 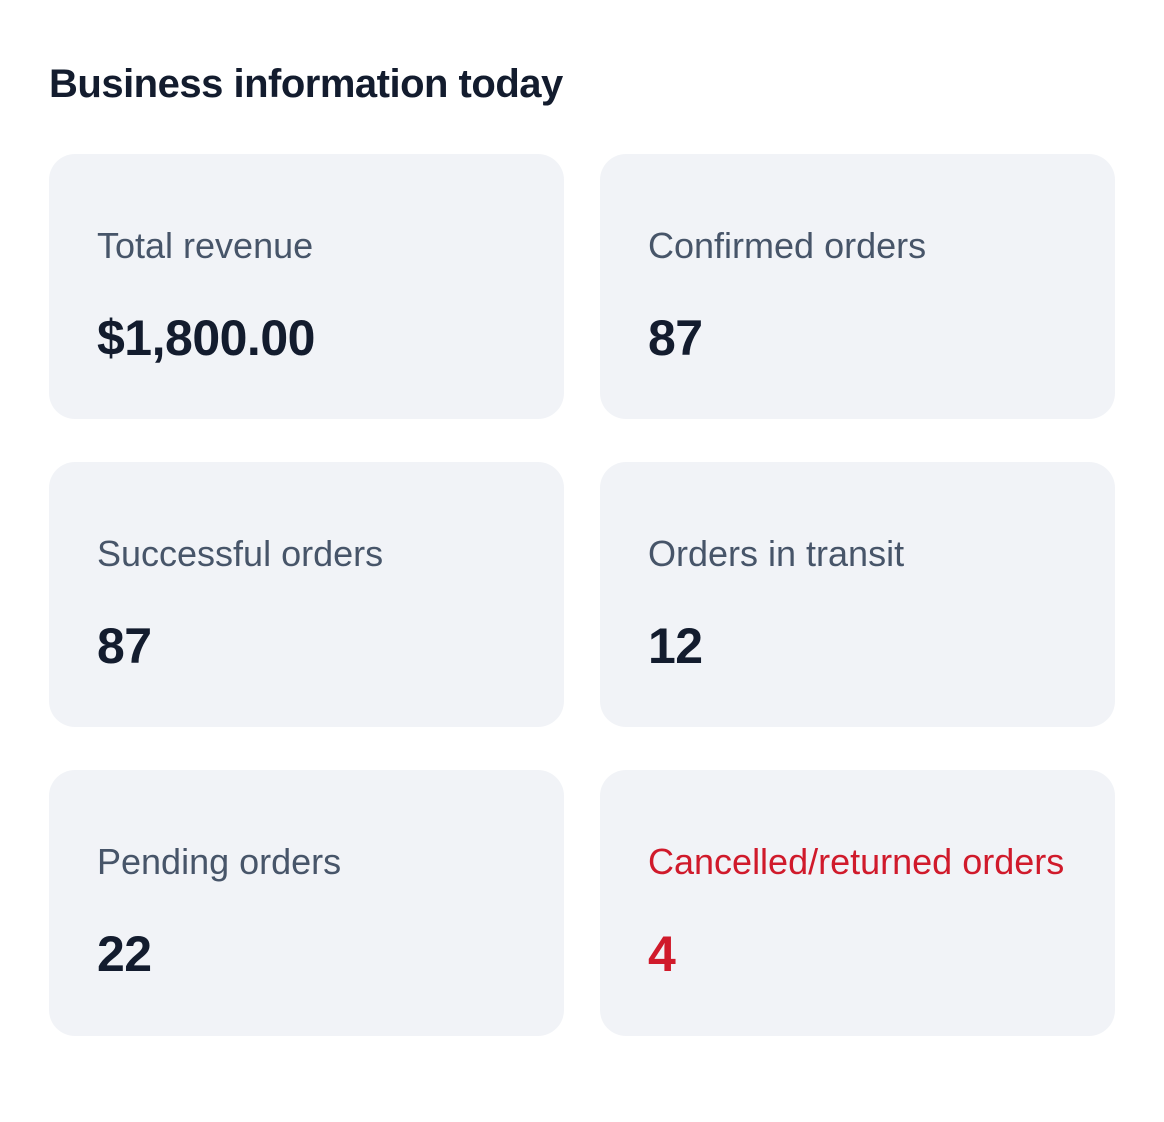 I want to click on stat-card-cancelled-returned-orders: Cancelled/returned orders 4, so click(x=857, y=903).